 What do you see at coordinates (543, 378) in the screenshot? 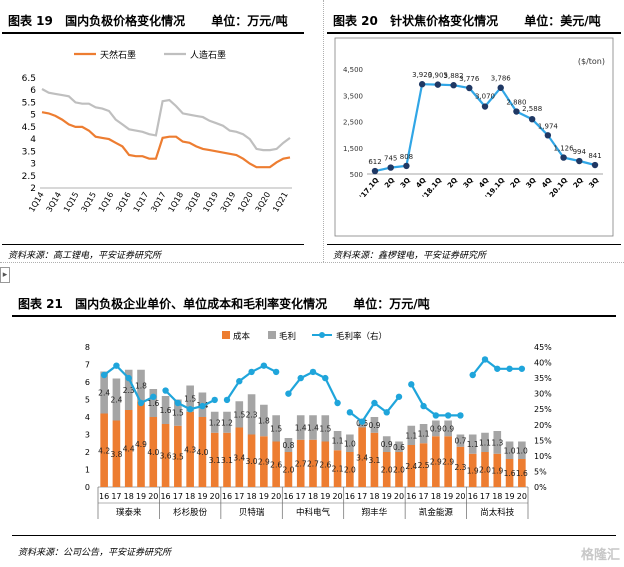
I see `y2-tick-label: 35%` at bounding box center [543, 378].